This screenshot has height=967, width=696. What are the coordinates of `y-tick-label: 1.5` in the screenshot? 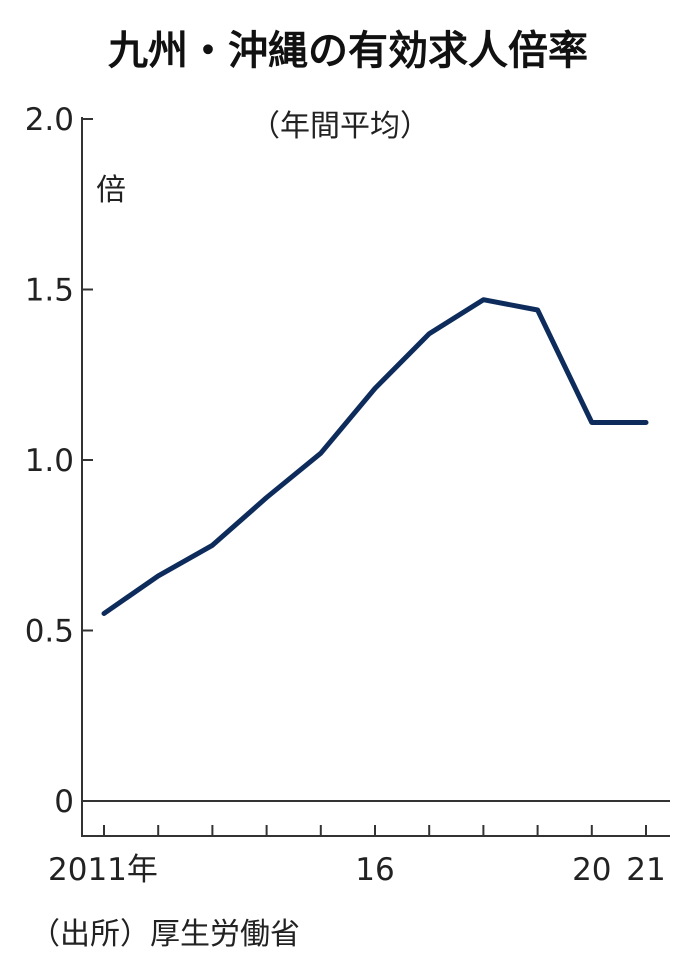 It's located at (49, 291).